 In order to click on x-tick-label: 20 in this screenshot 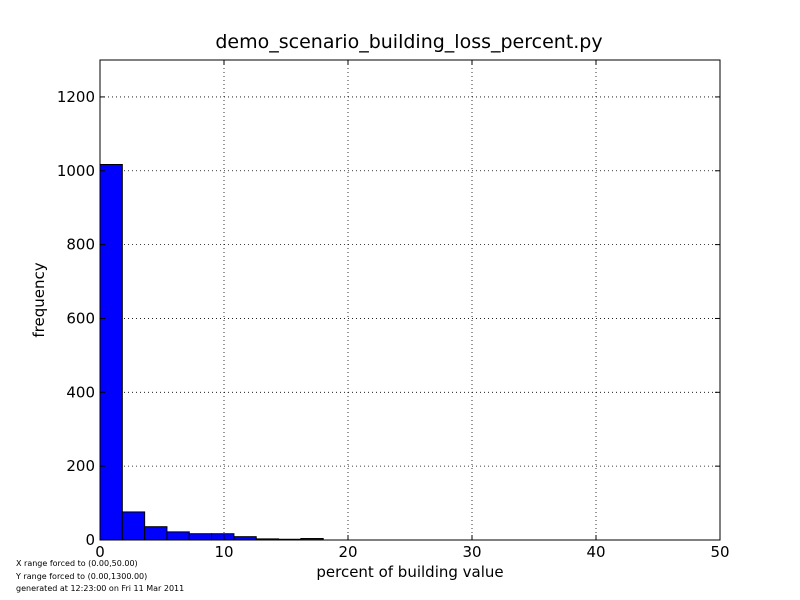, I will do `click(347, 552)`.